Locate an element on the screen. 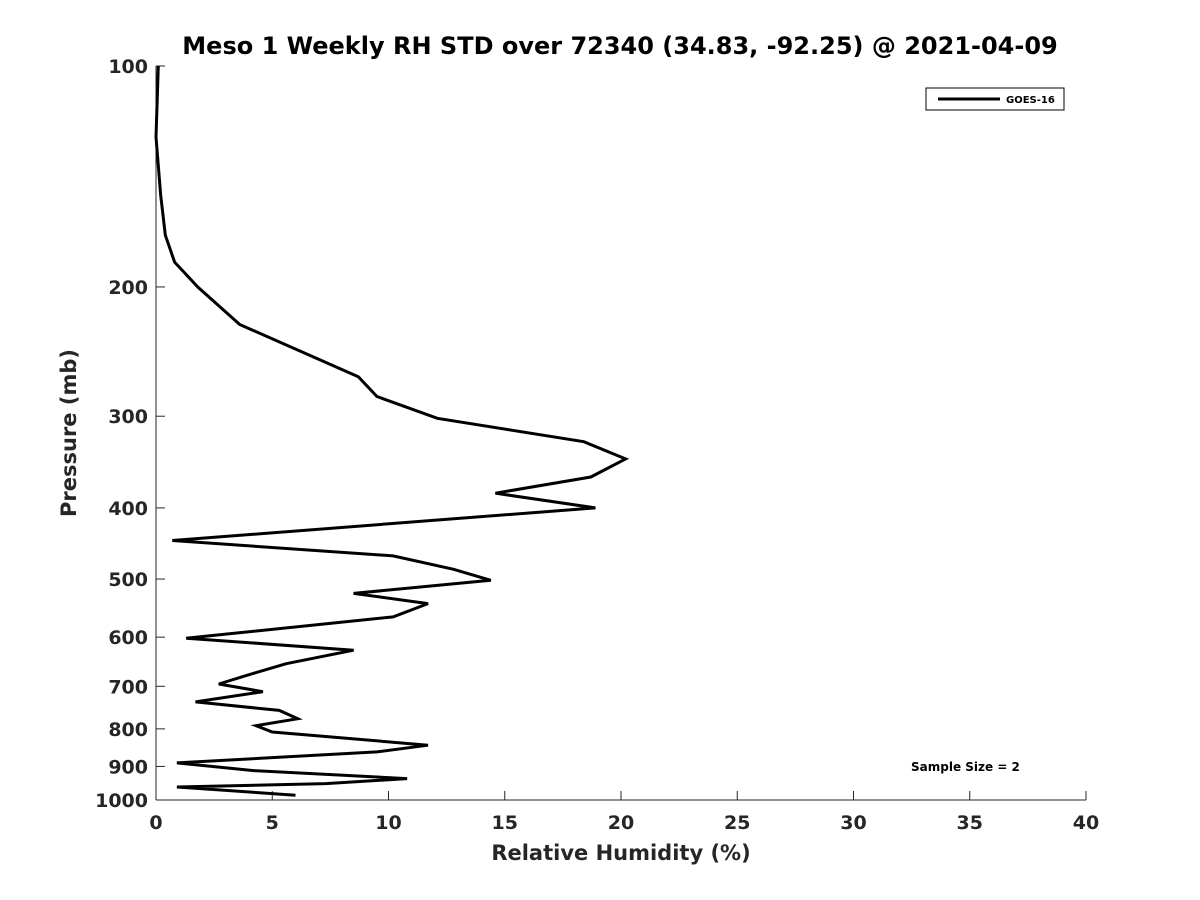  y-ticks: 100 200 300 400 500 600 700 800 900 1000 is located at coordinates (130, 434).